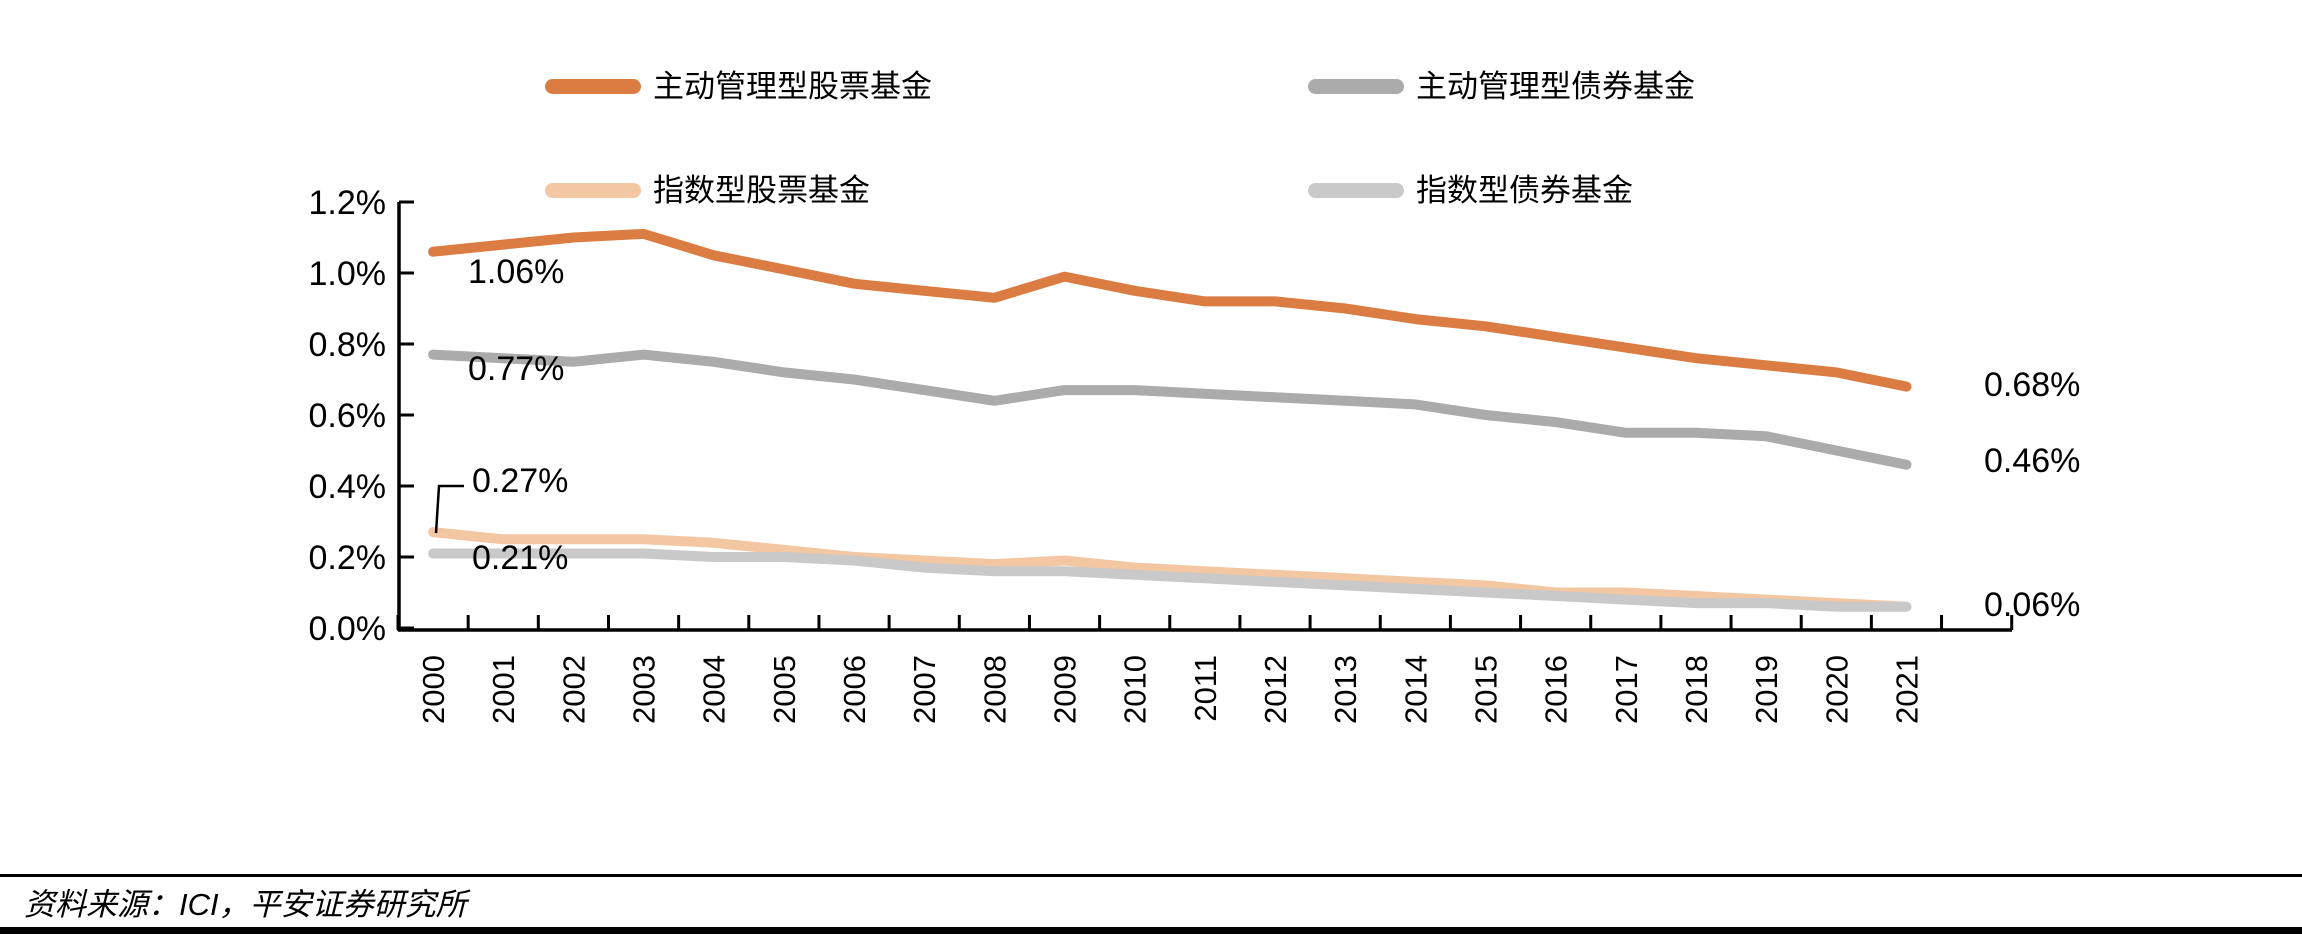 This screenshot has width=2302, height=946. Describe the element at coordinates (644, 689) in the screenshot. I see `x-tick-label: 2003` at that location.